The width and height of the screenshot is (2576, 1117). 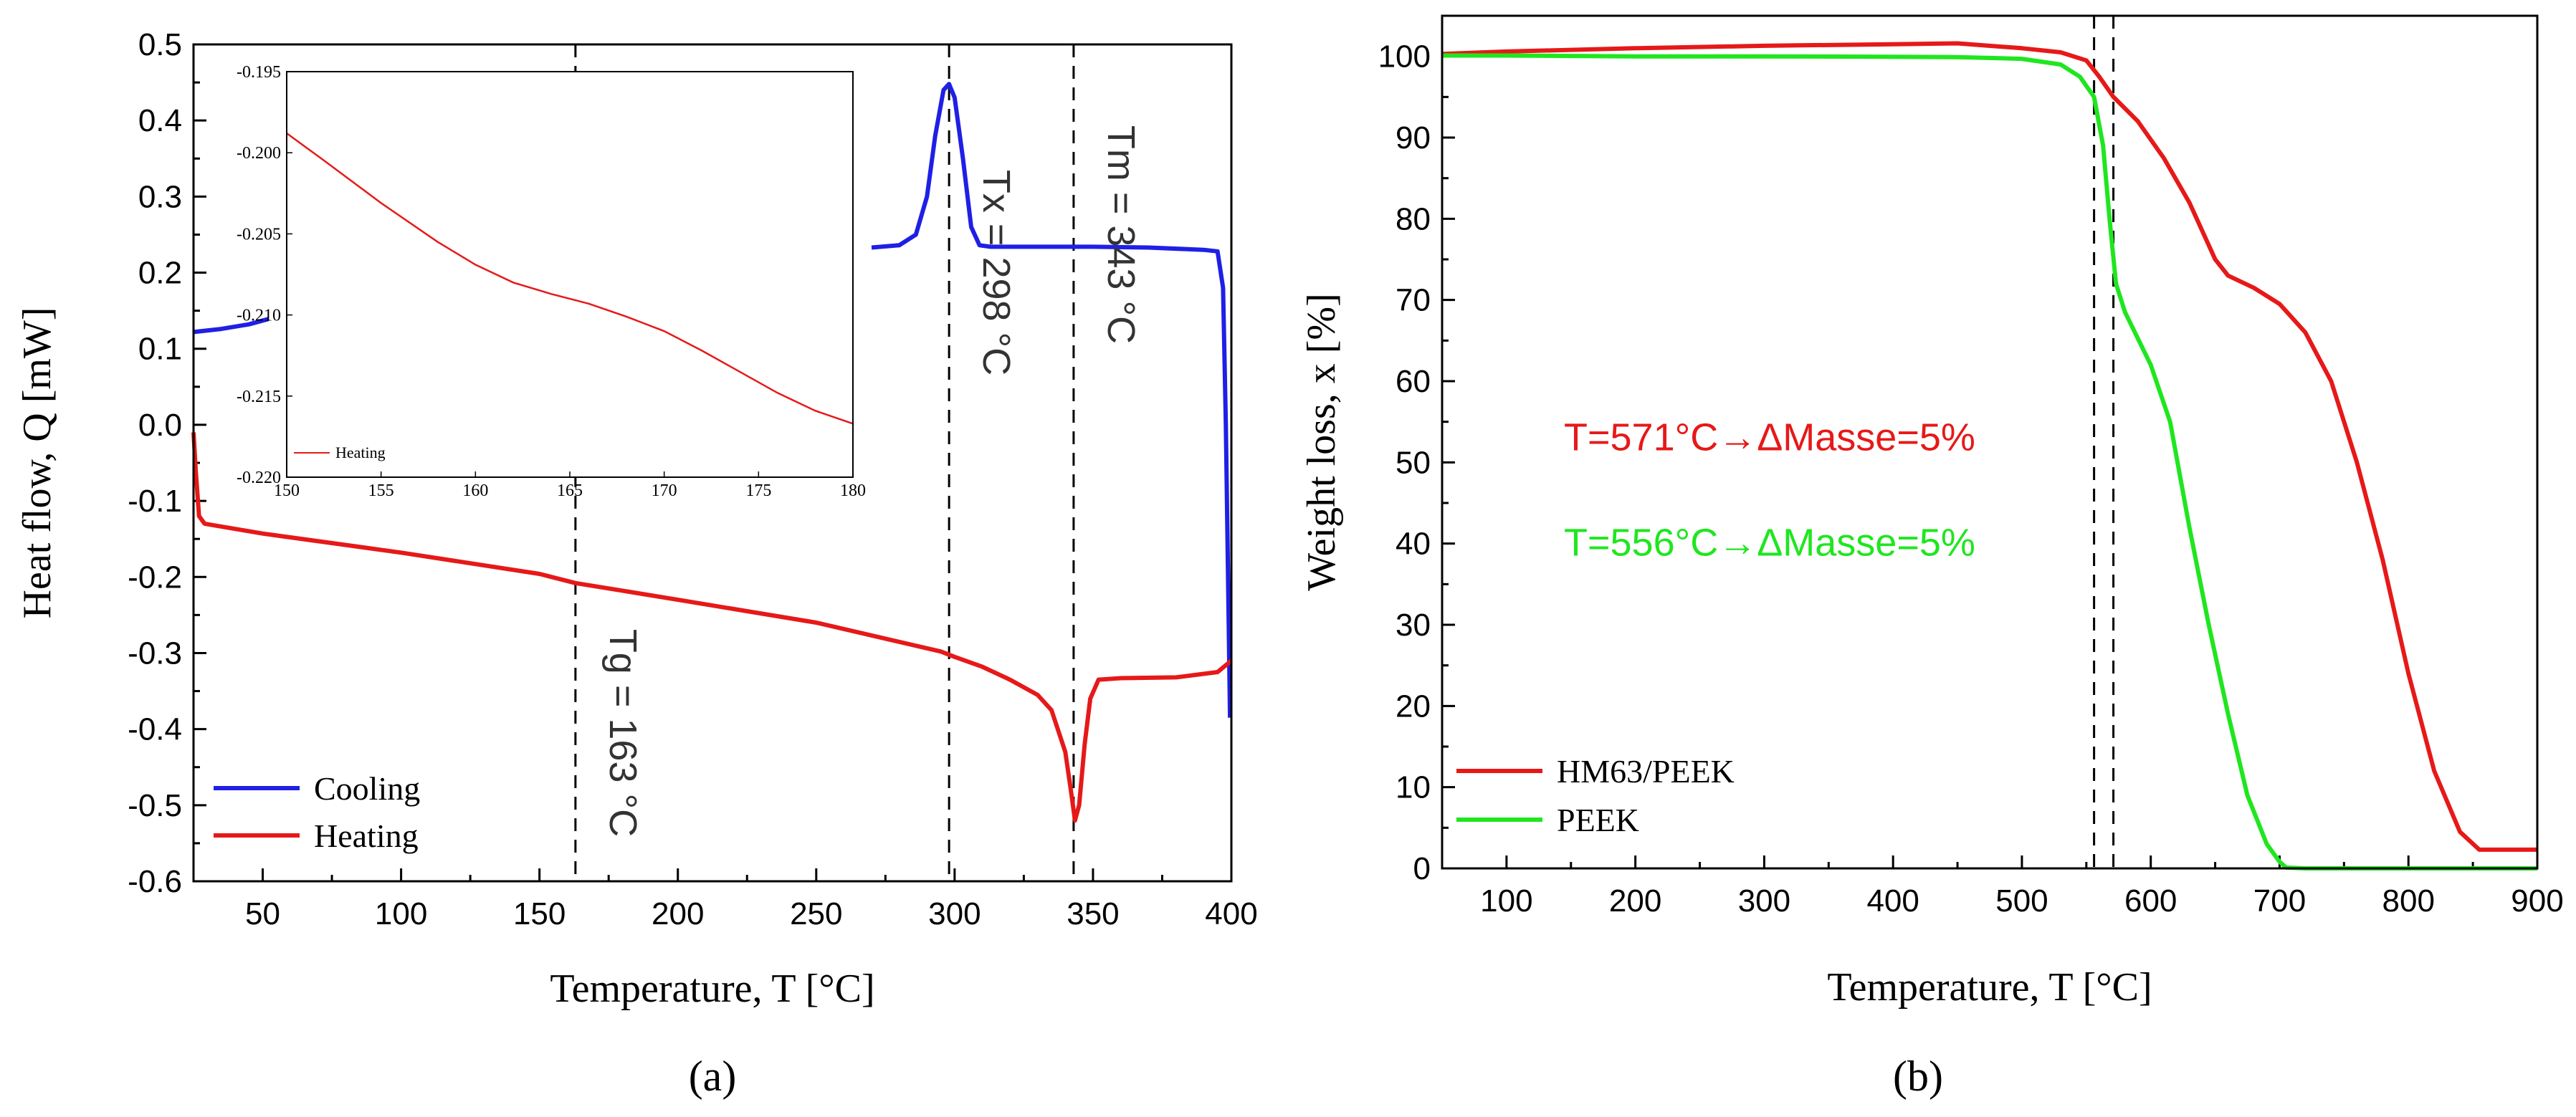 What do you see at coordinates (713, 1076) in the screenshot?
I see `panel-label-a: (a)` at bounding box center [713, 1076].